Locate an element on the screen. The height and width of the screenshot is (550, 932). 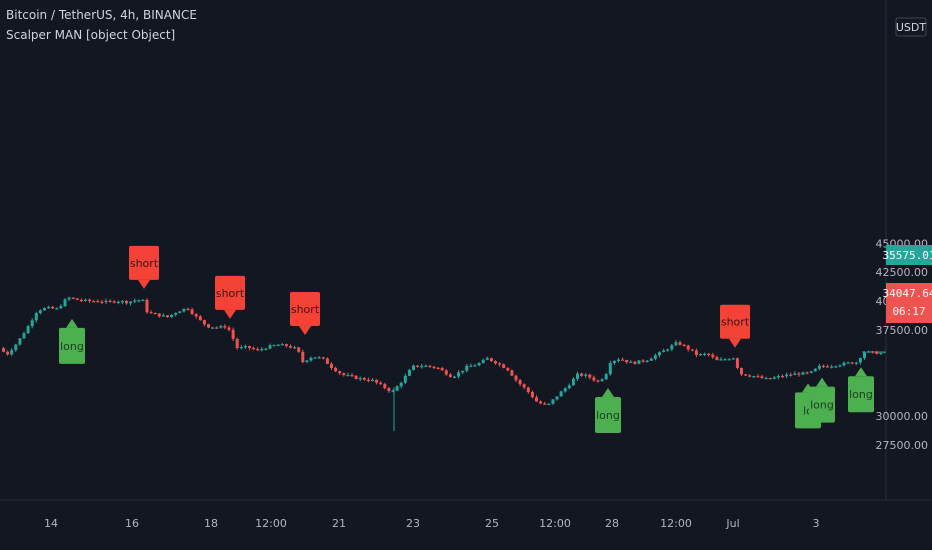
time-axis: 14 16 18 12:00 21 23 25 12:00 28 12:00 Jul 3 is located at coordinates (432, 523).